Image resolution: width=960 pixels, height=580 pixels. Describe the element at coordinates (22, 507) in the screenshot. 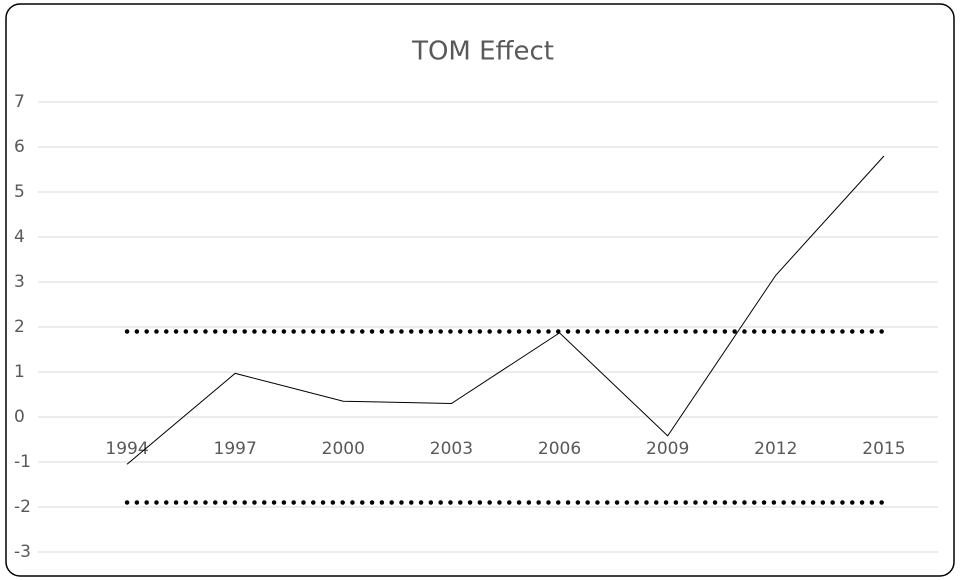

I see `y-tick-label: -2` at that location.